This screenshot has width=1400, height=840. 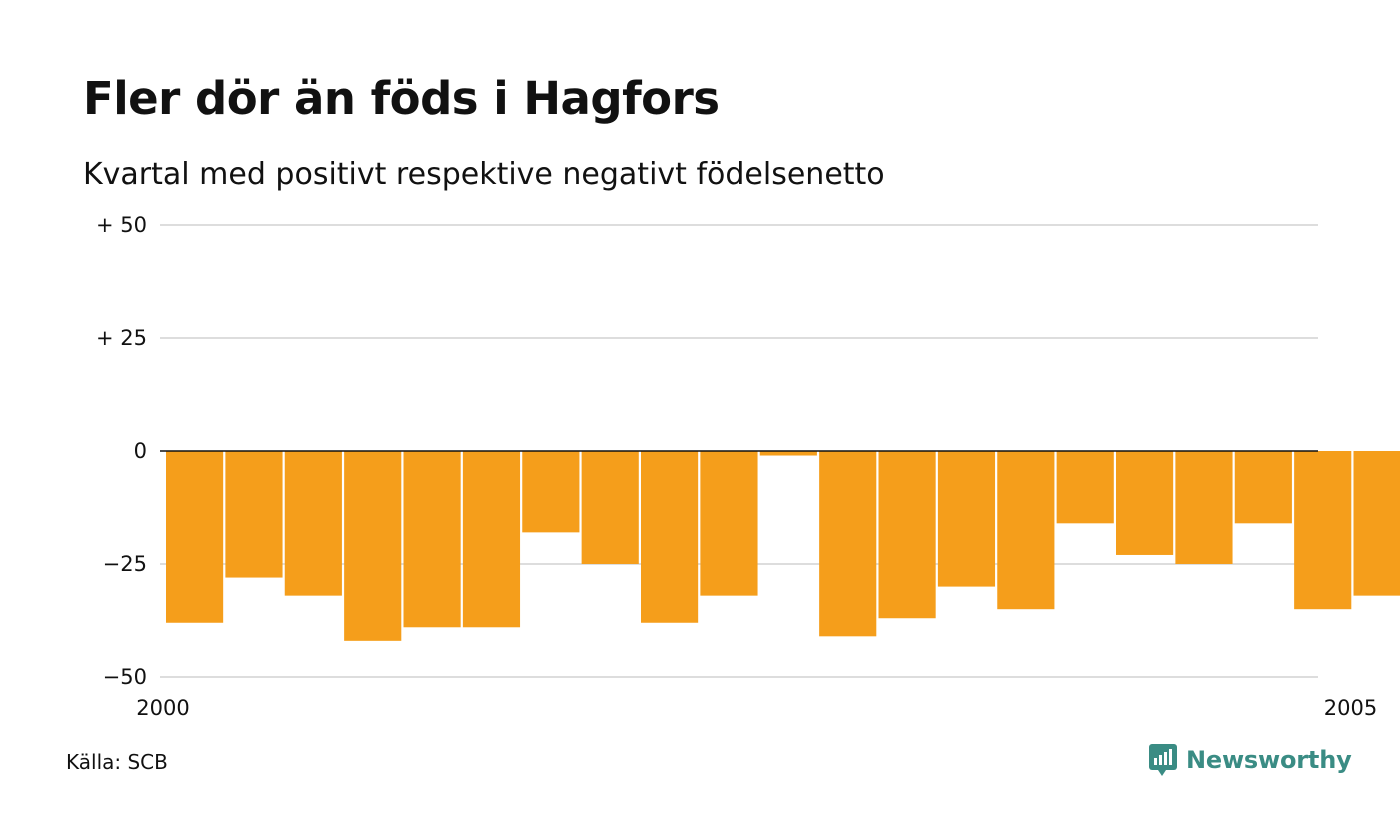 I want to click on source-note: Källa: SCB, so click(x=117, y=762).